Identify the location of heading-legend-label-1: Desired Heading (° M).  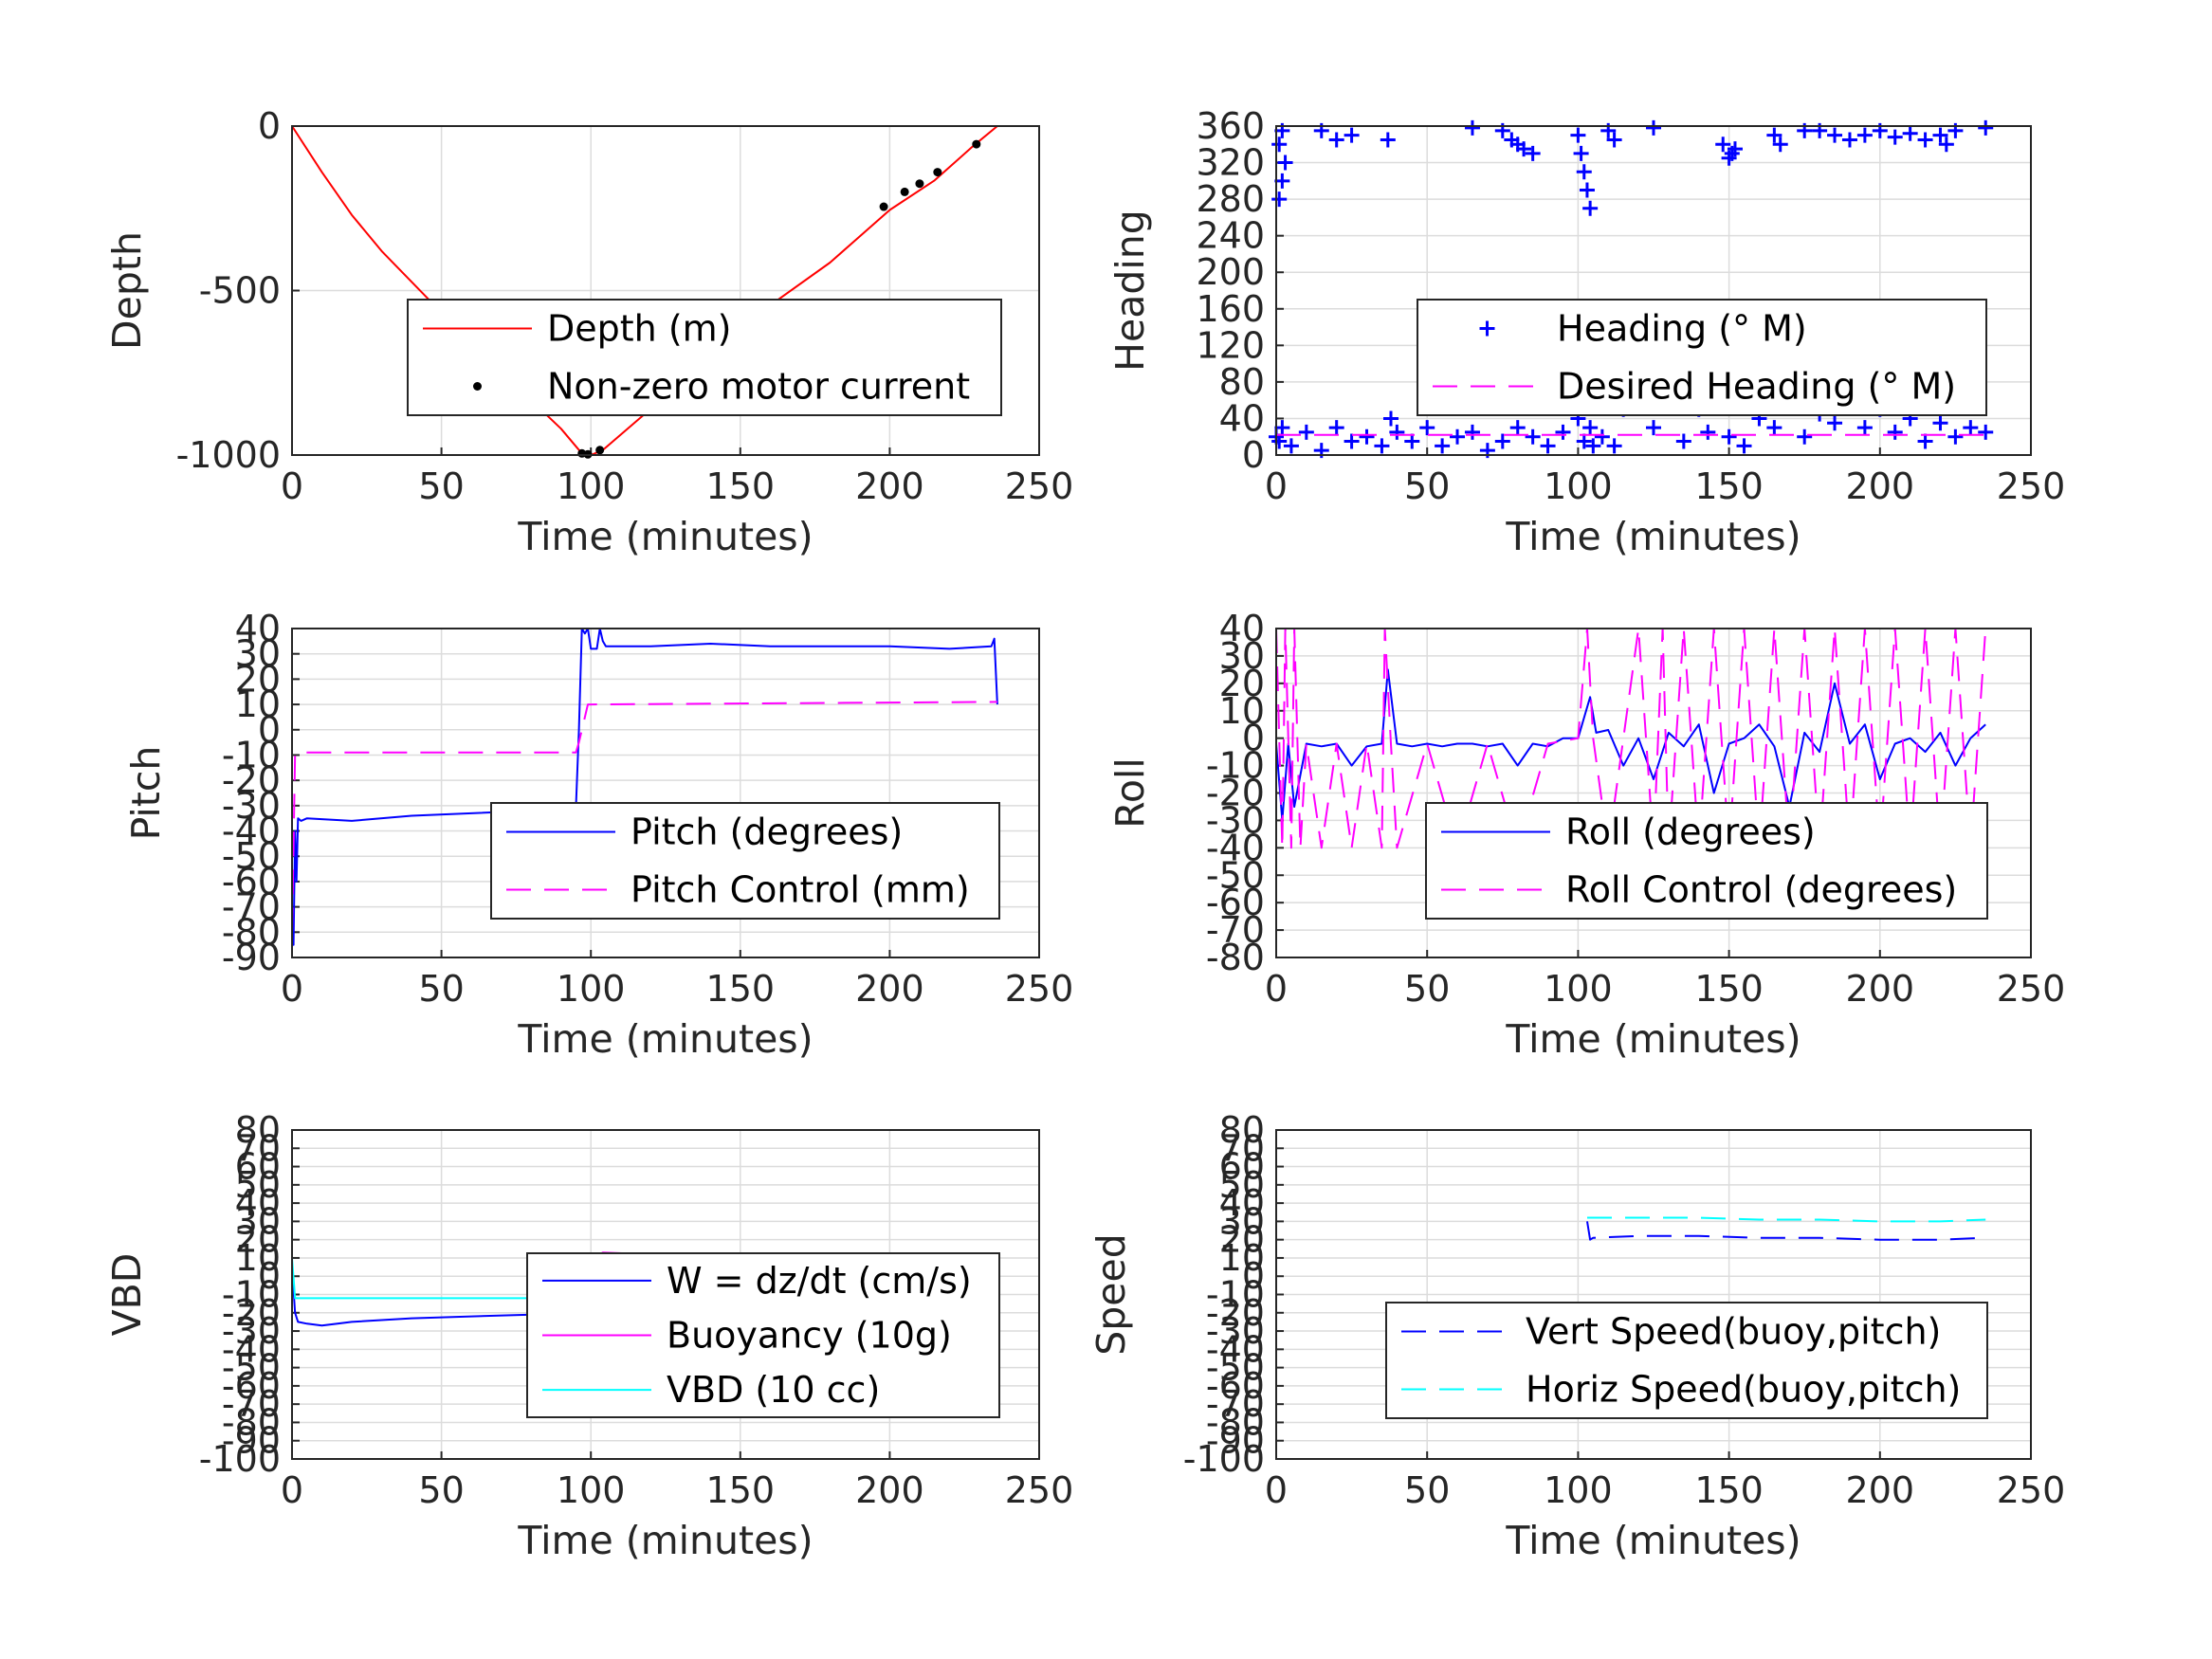
(1756, 387).